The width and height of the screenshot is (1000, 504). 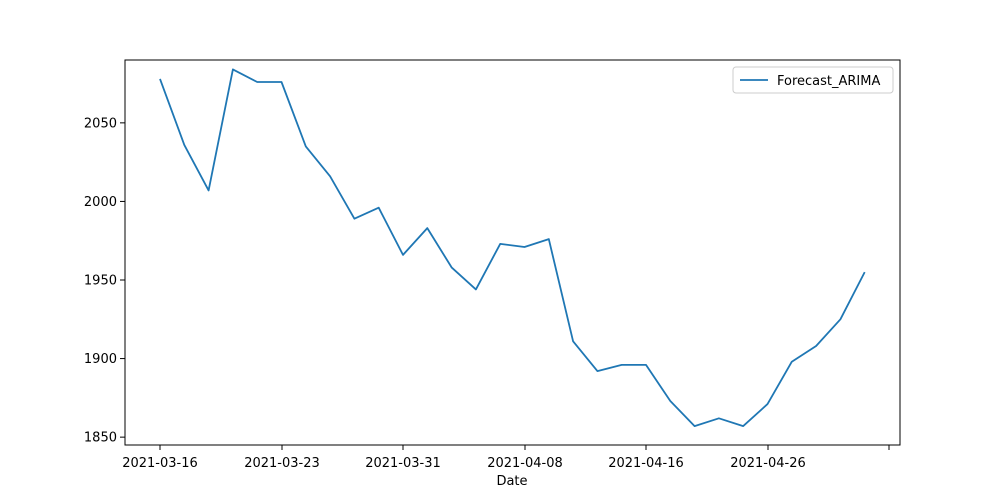 I want to click on y-tick-label: 2050, so click(x=100, y=123).